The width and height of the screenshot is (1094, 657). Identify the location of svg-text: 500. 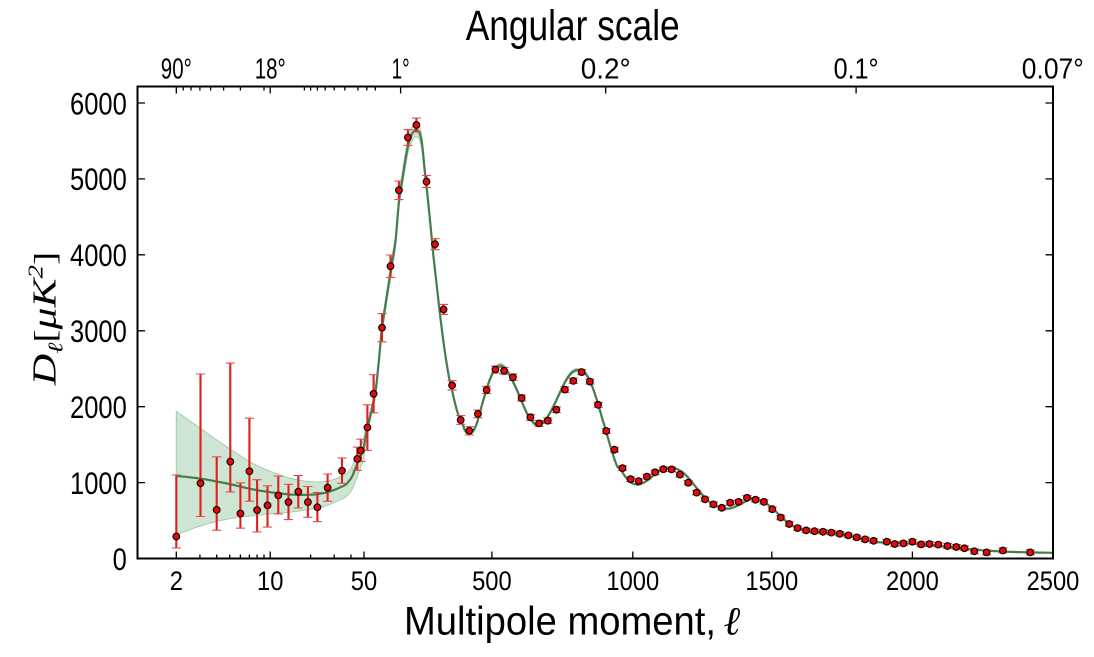
(492, 581).